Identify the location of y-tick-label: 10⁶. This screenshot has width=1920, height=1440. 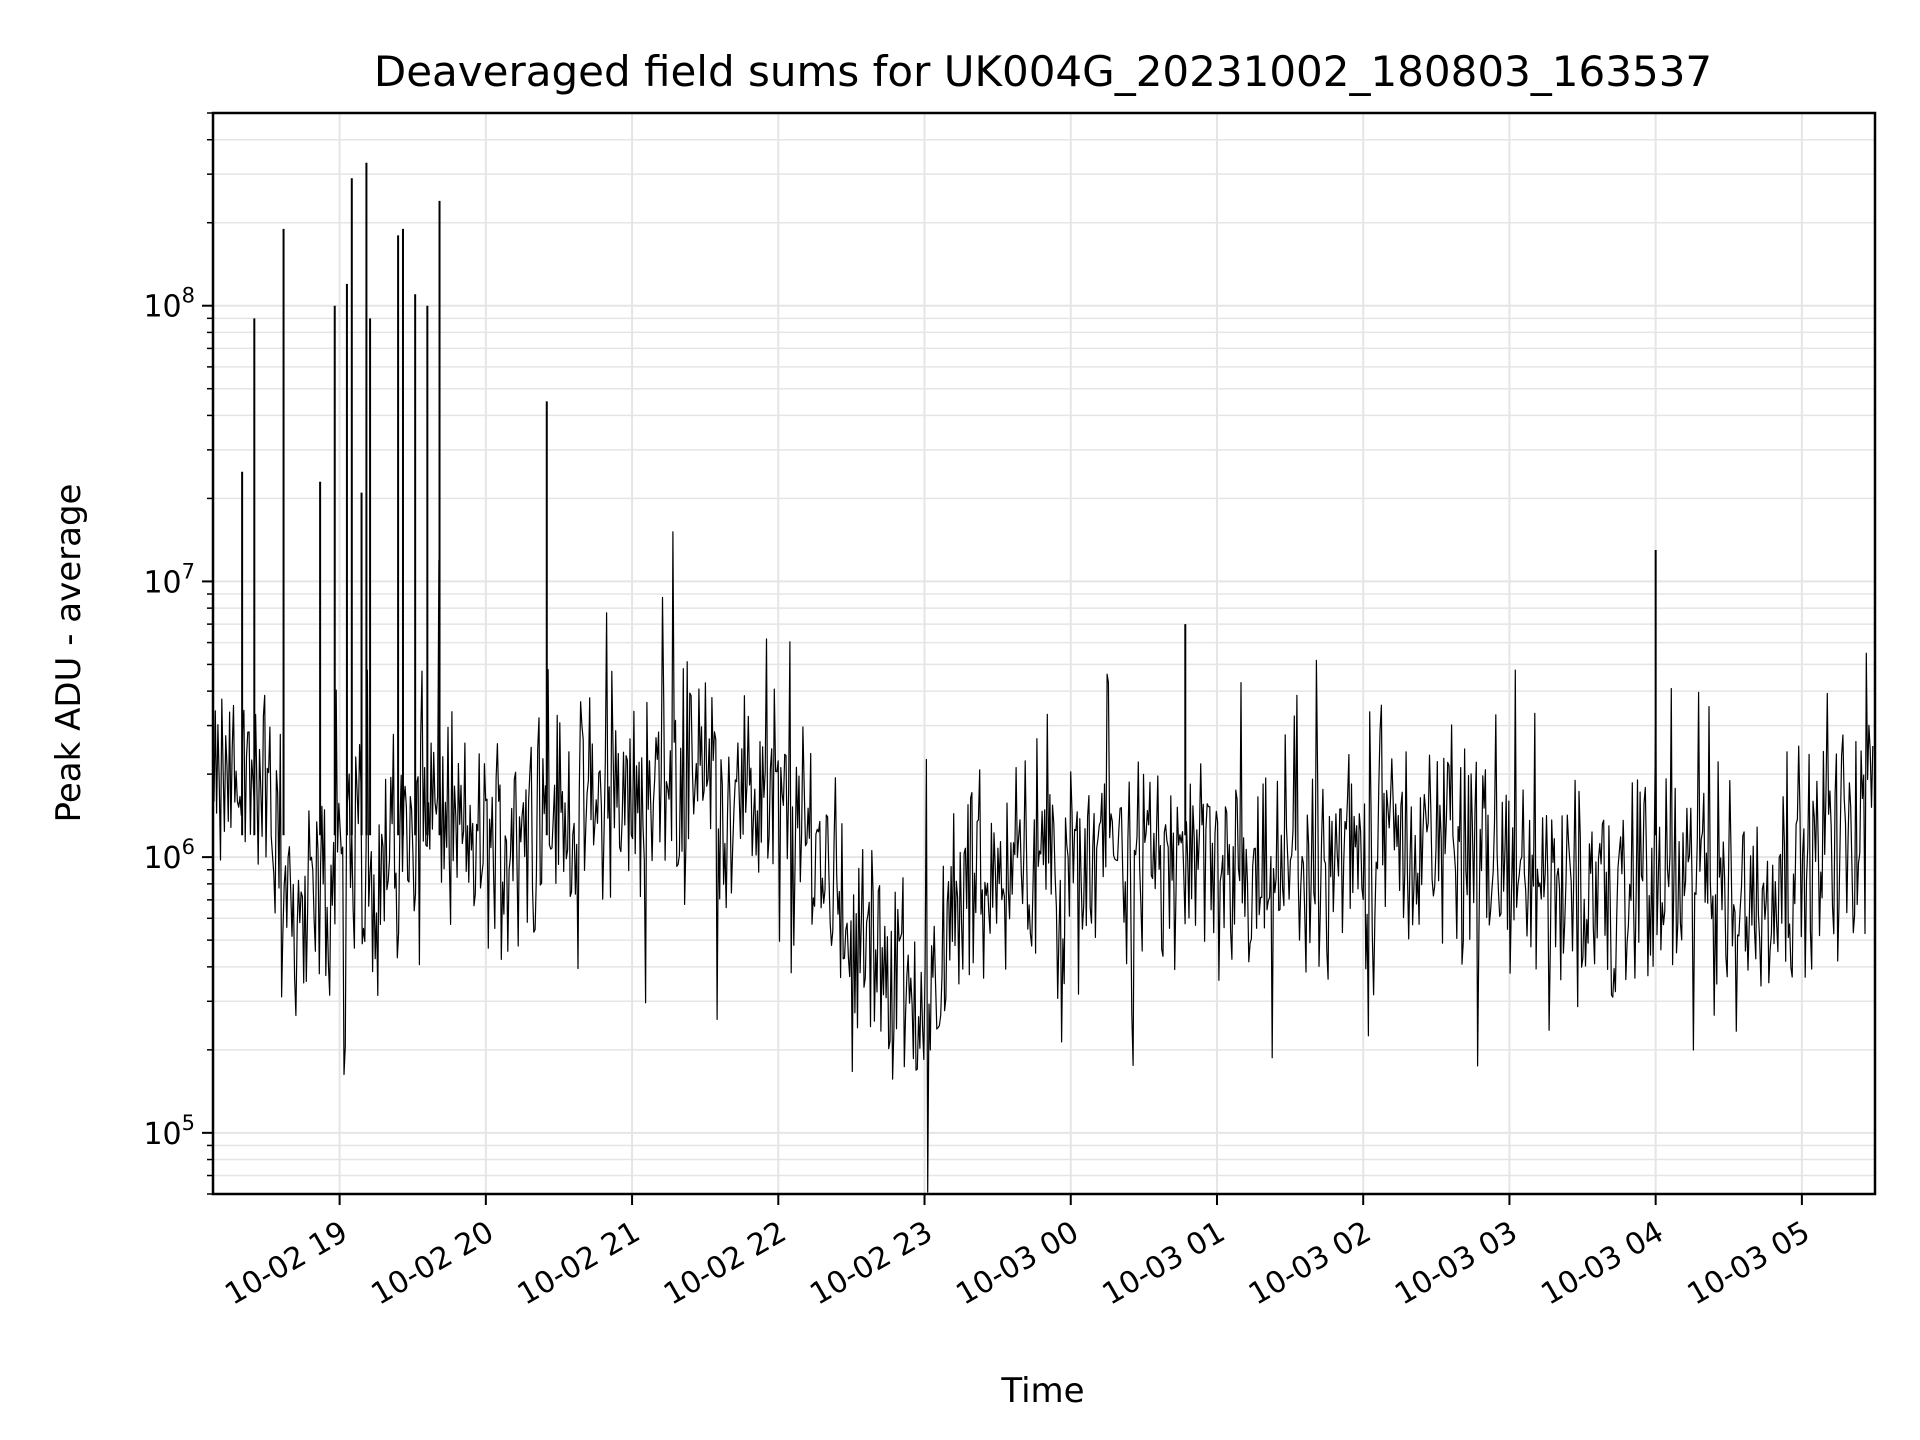
(169, 855).